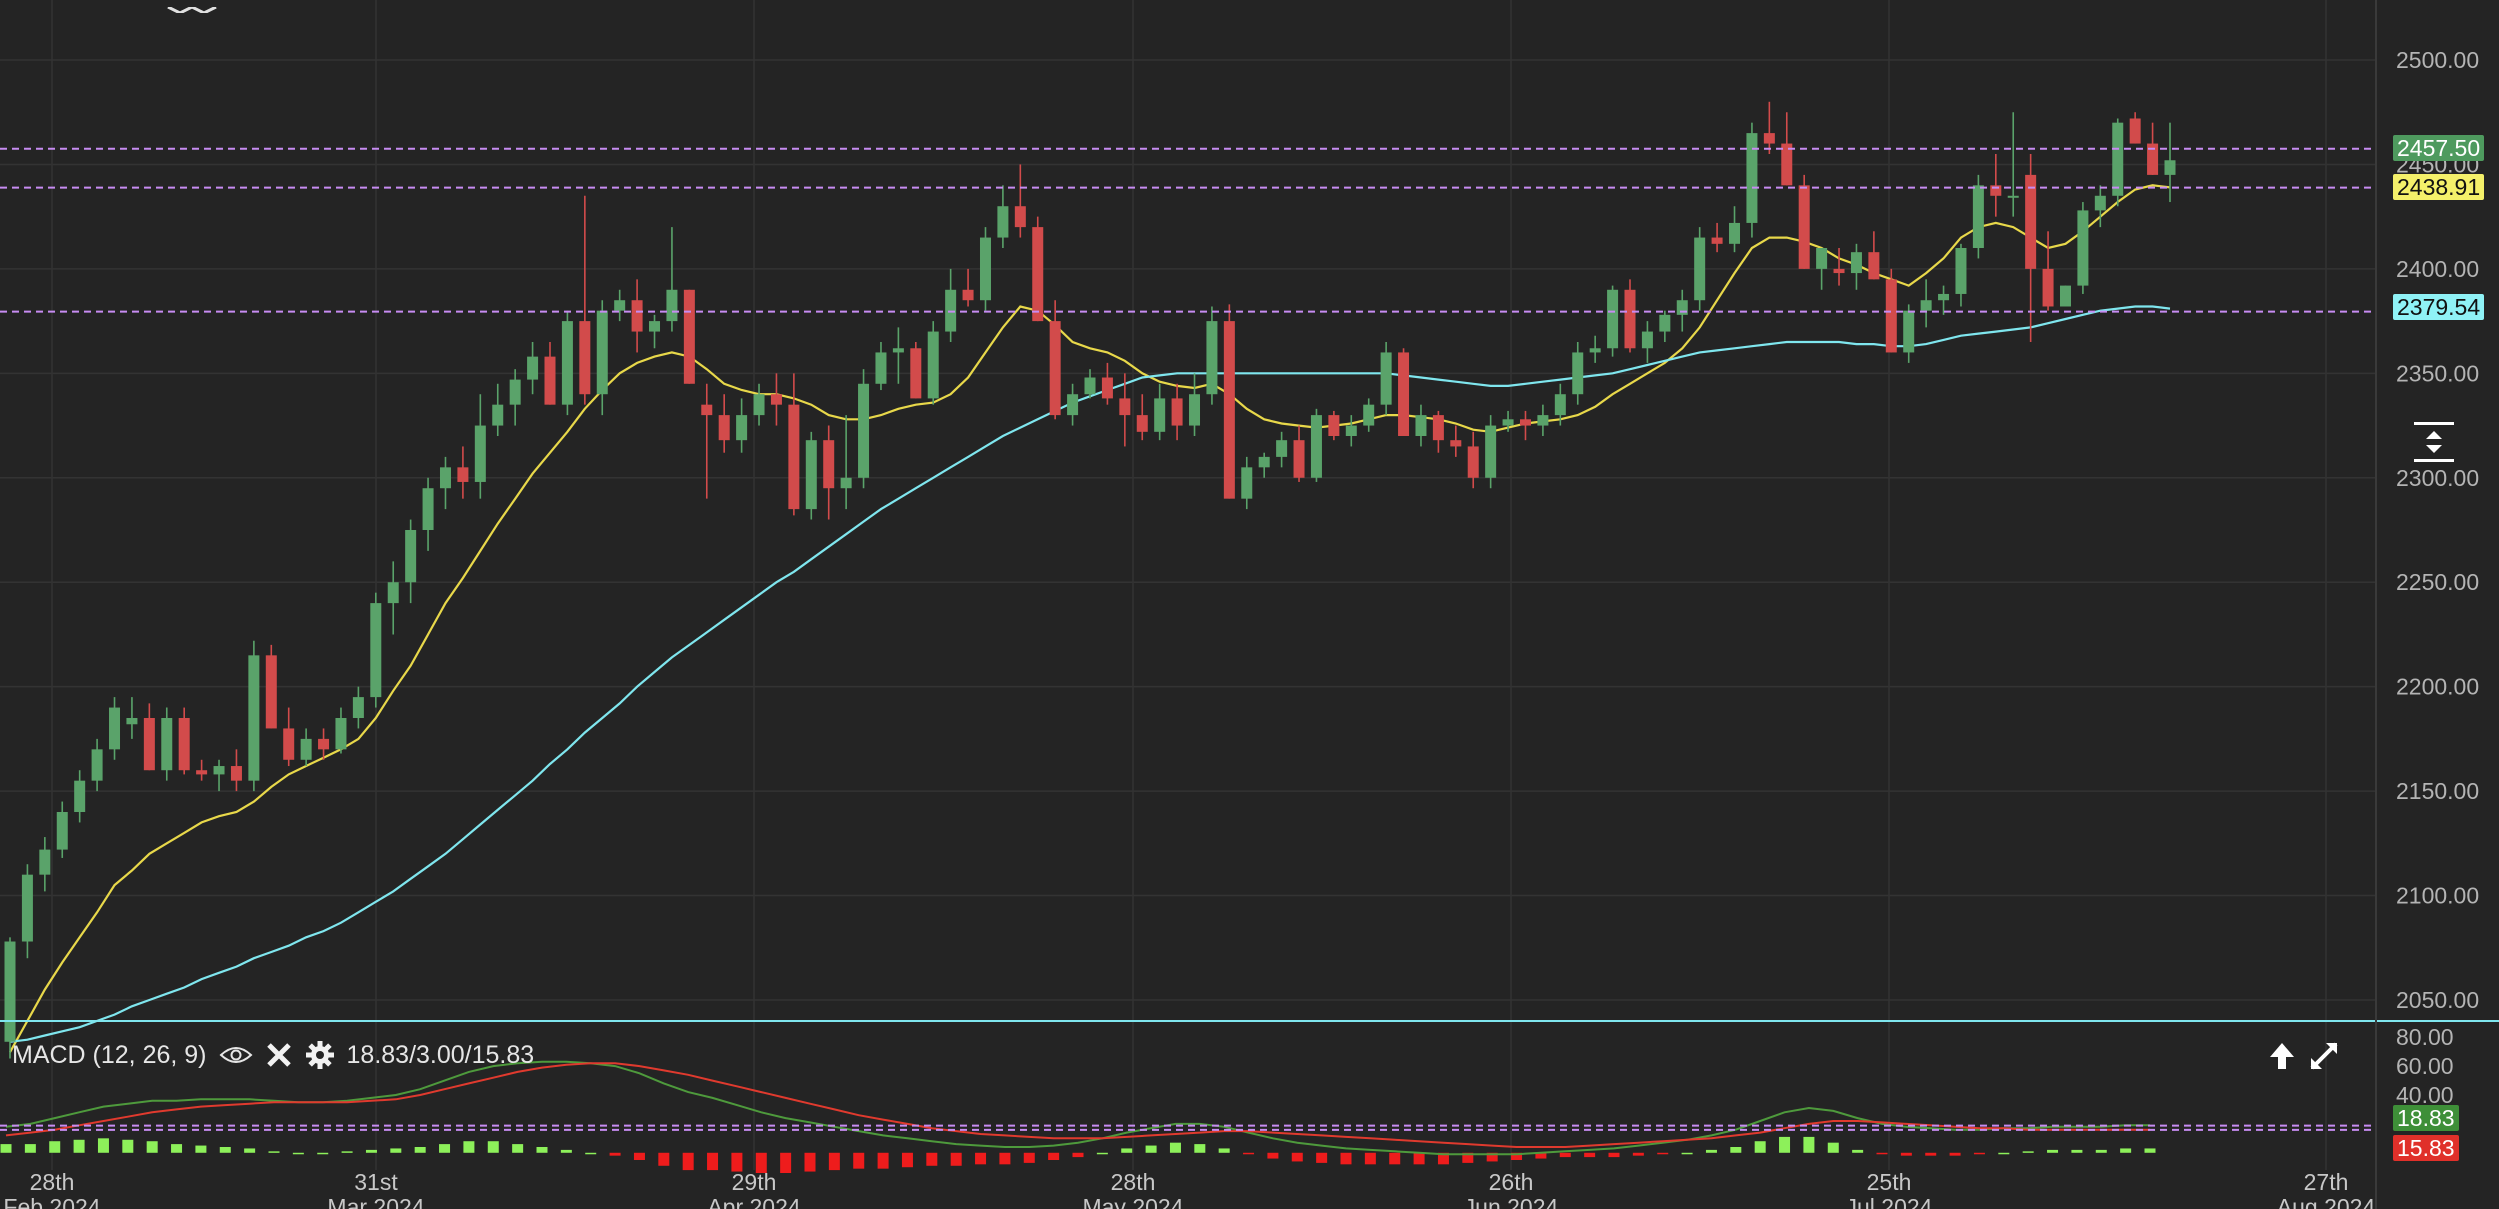 The width and height of the screenshot is (2499, 1209). What do you see at coordinates (195, 9) in the screenshot?
I see `logo-icon` at bounding box center [195, 9].